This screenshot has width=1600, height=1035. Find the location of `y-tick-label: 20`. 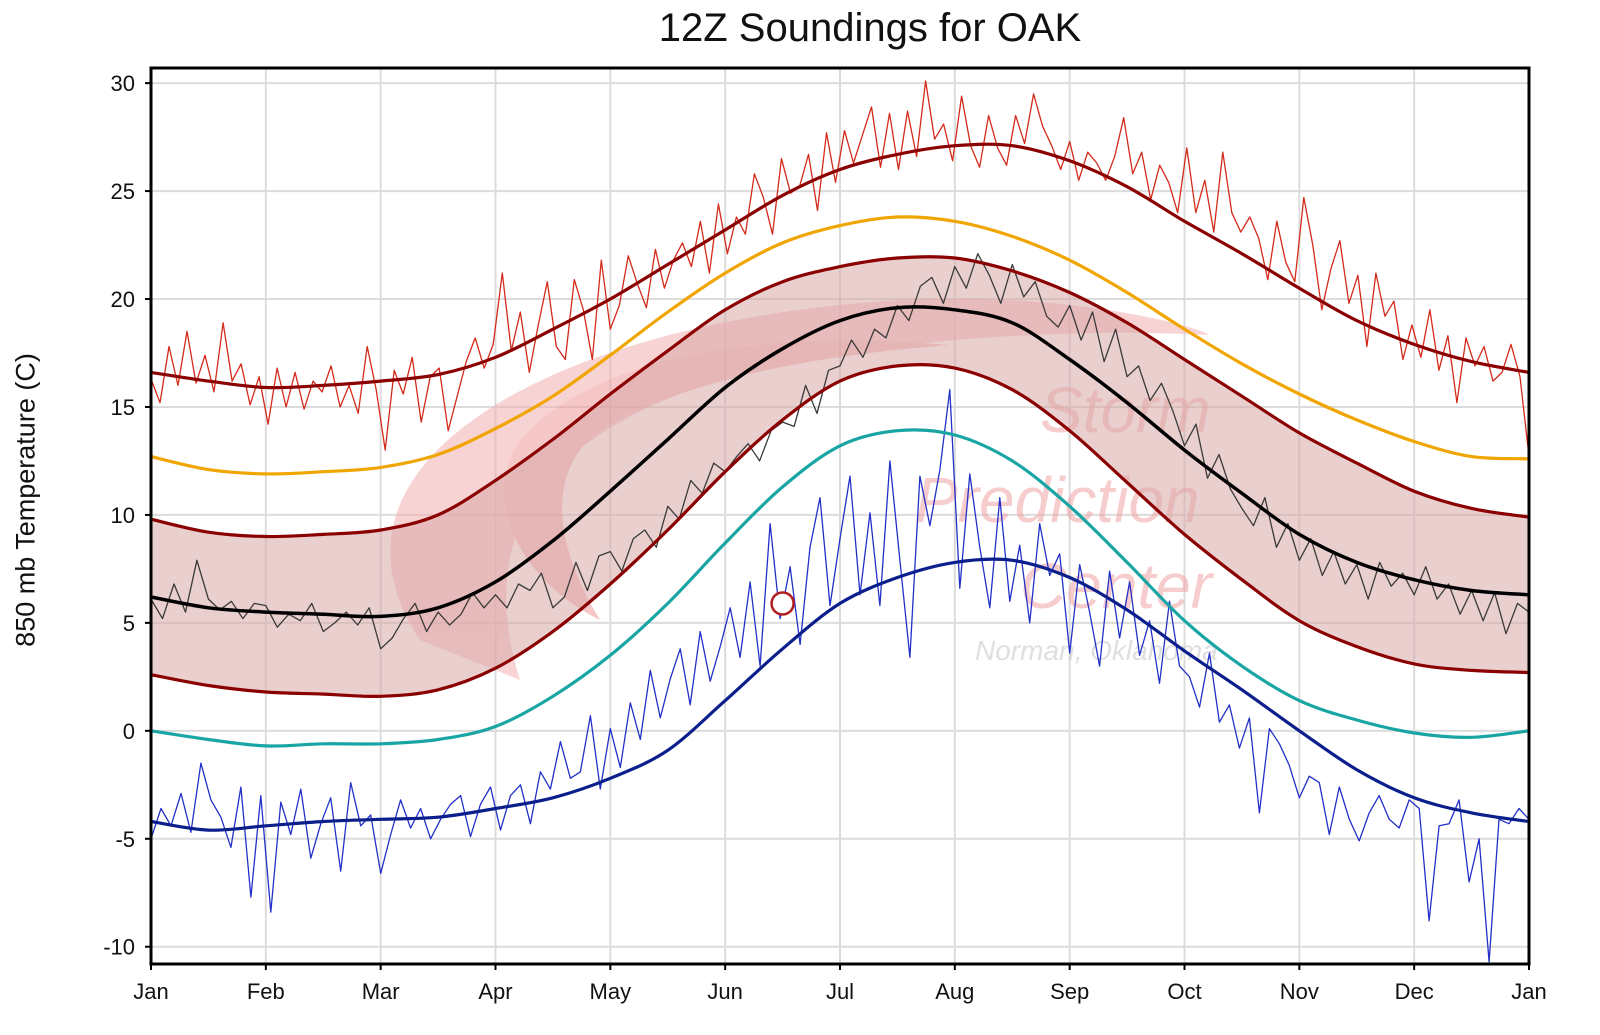

y-tick-label: 20 is located at coordinates (123, 299).